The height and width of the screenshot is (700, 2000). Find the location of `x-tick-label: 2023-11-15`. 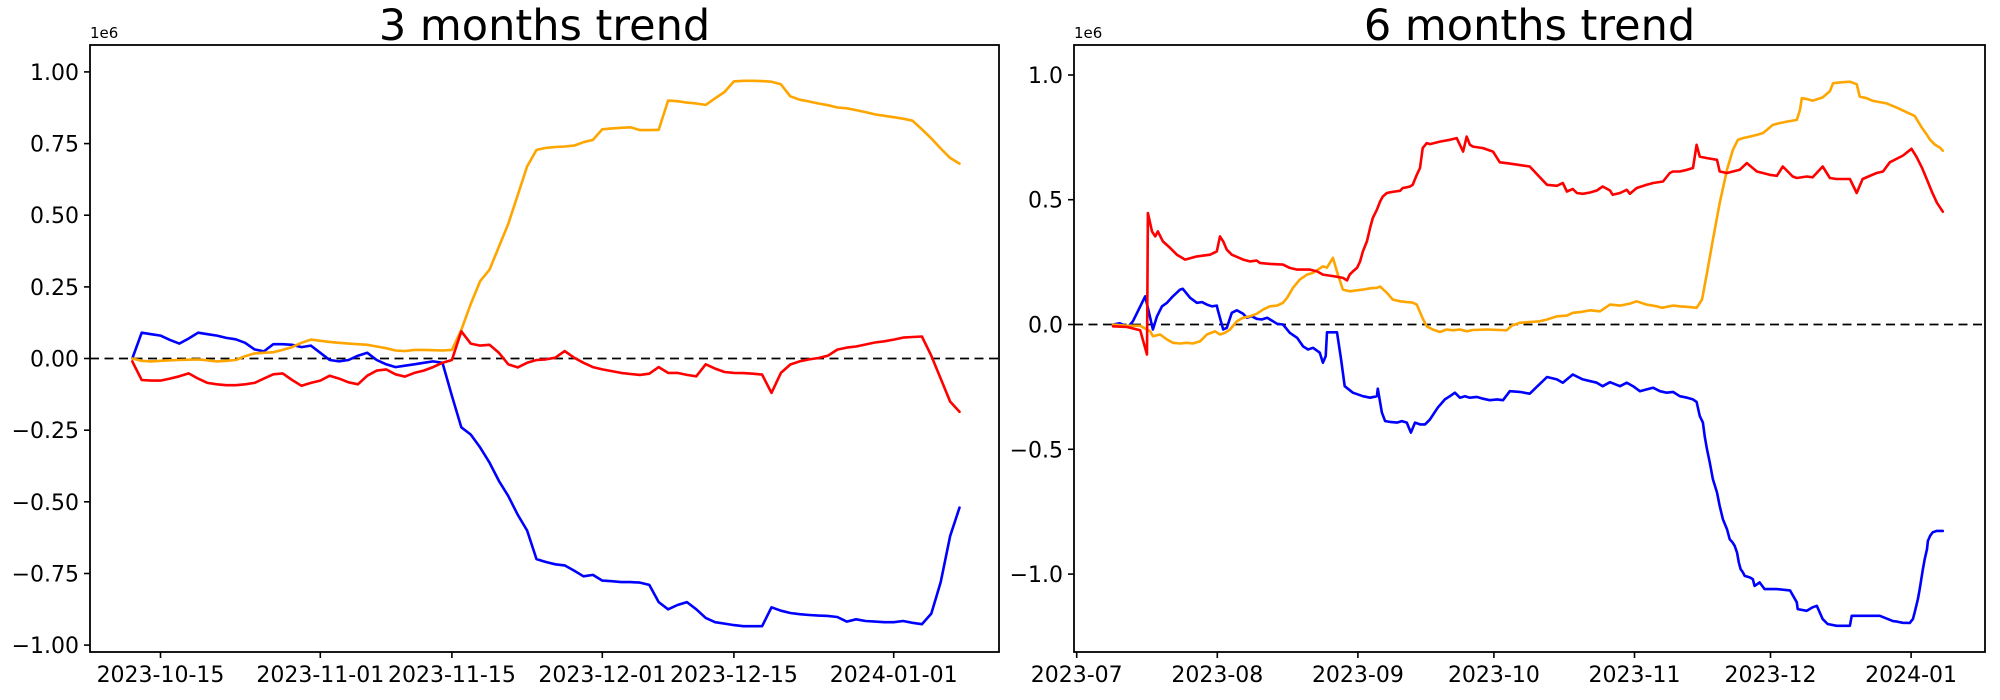

x-tick-label: 2023-11-15 is located at coordinates (452, 675).